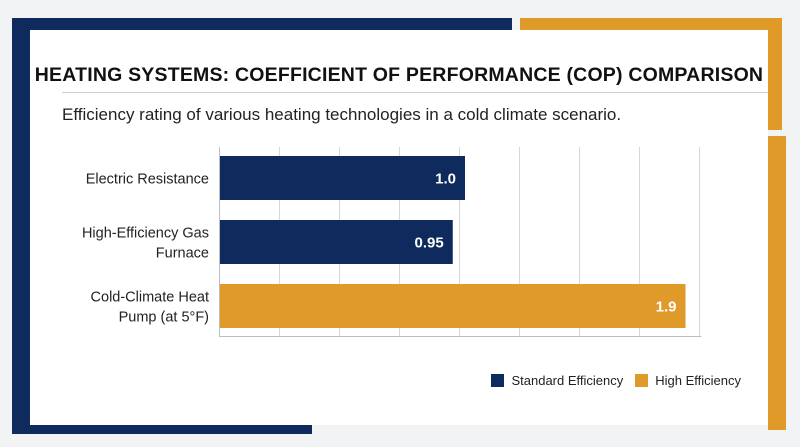 Image resolution: width=800 pixels, height=447 pixels. I want to click on legend-item-standard: Standard Efficiency, so click(557, 380).